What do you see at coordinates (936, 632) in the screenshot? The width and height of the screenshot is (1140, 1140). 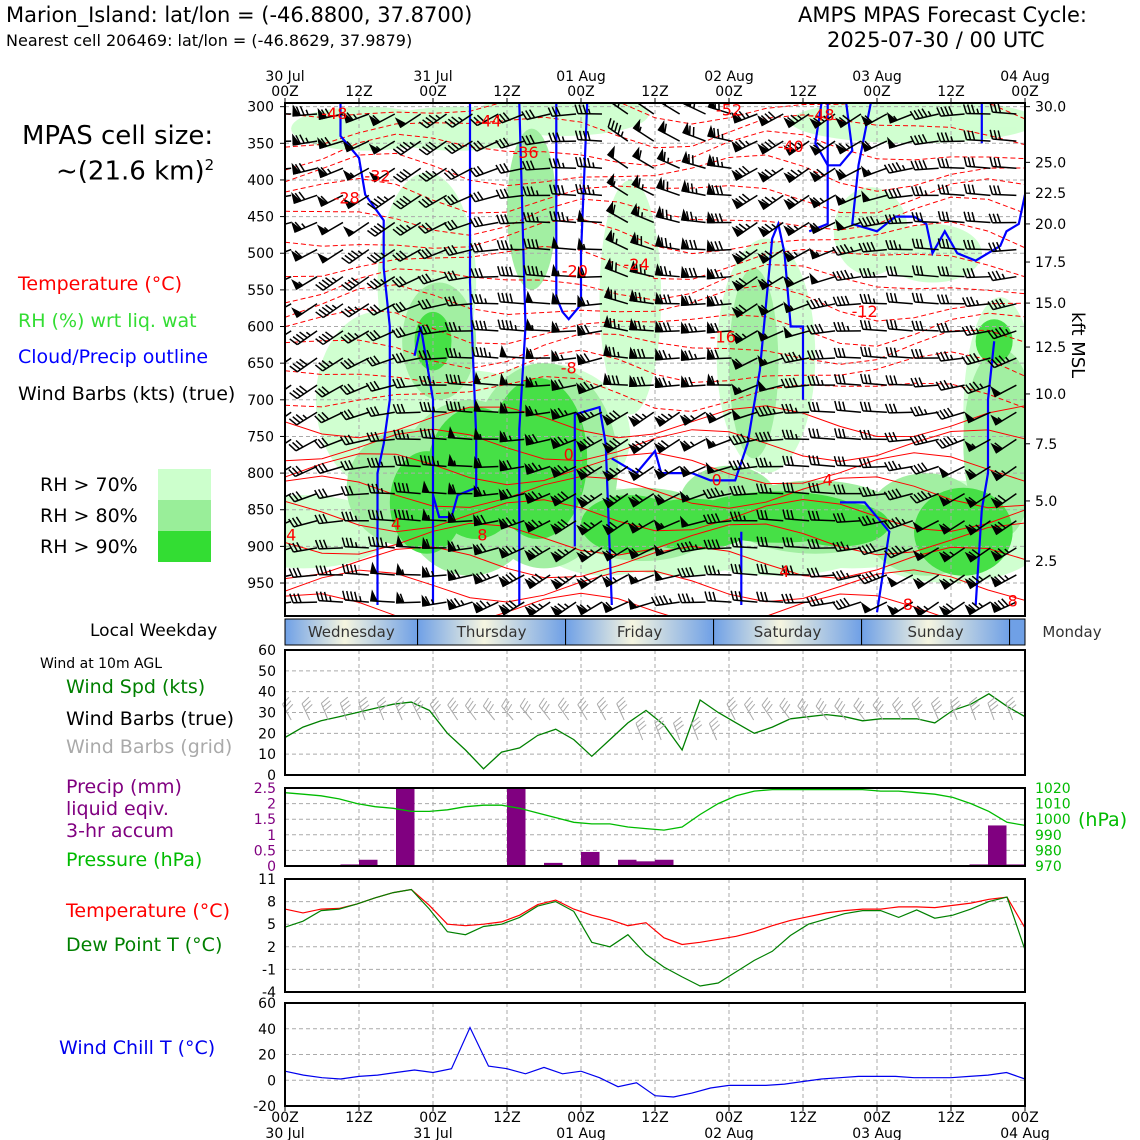 I see `weekday-label: Sunday` at bounding box center [936, 632].